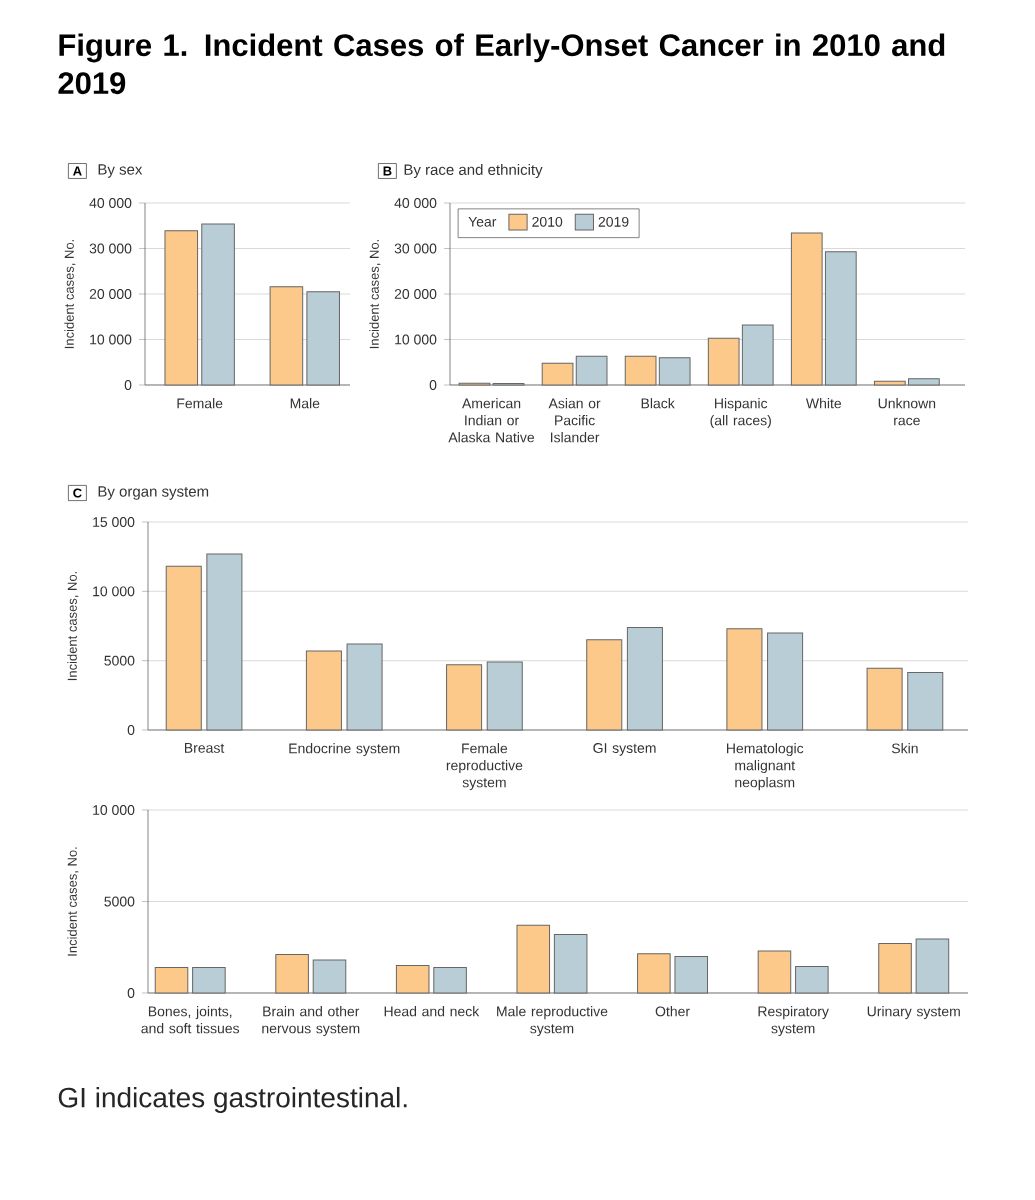 The image size is (1035, 1200). I want to click on text: B, so click(387, 171).